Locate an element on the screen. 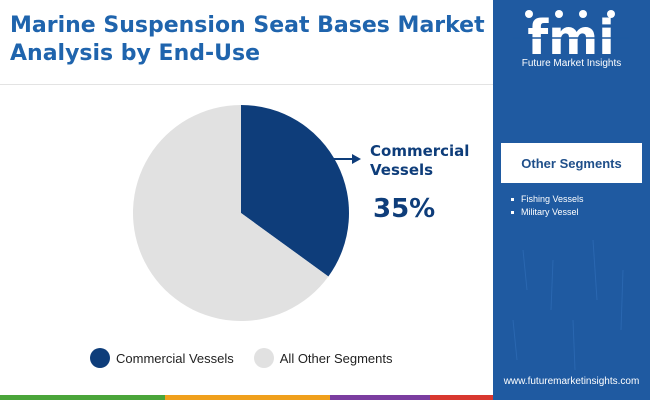  other-segments-header: Other Segments is located at coordinates (571, 163).